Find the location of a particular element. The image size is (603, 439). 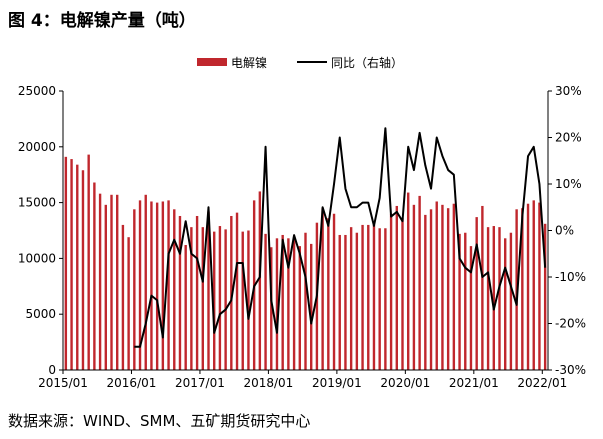

x-tick-label: 2020/01 is located at coordinates (405, 383).